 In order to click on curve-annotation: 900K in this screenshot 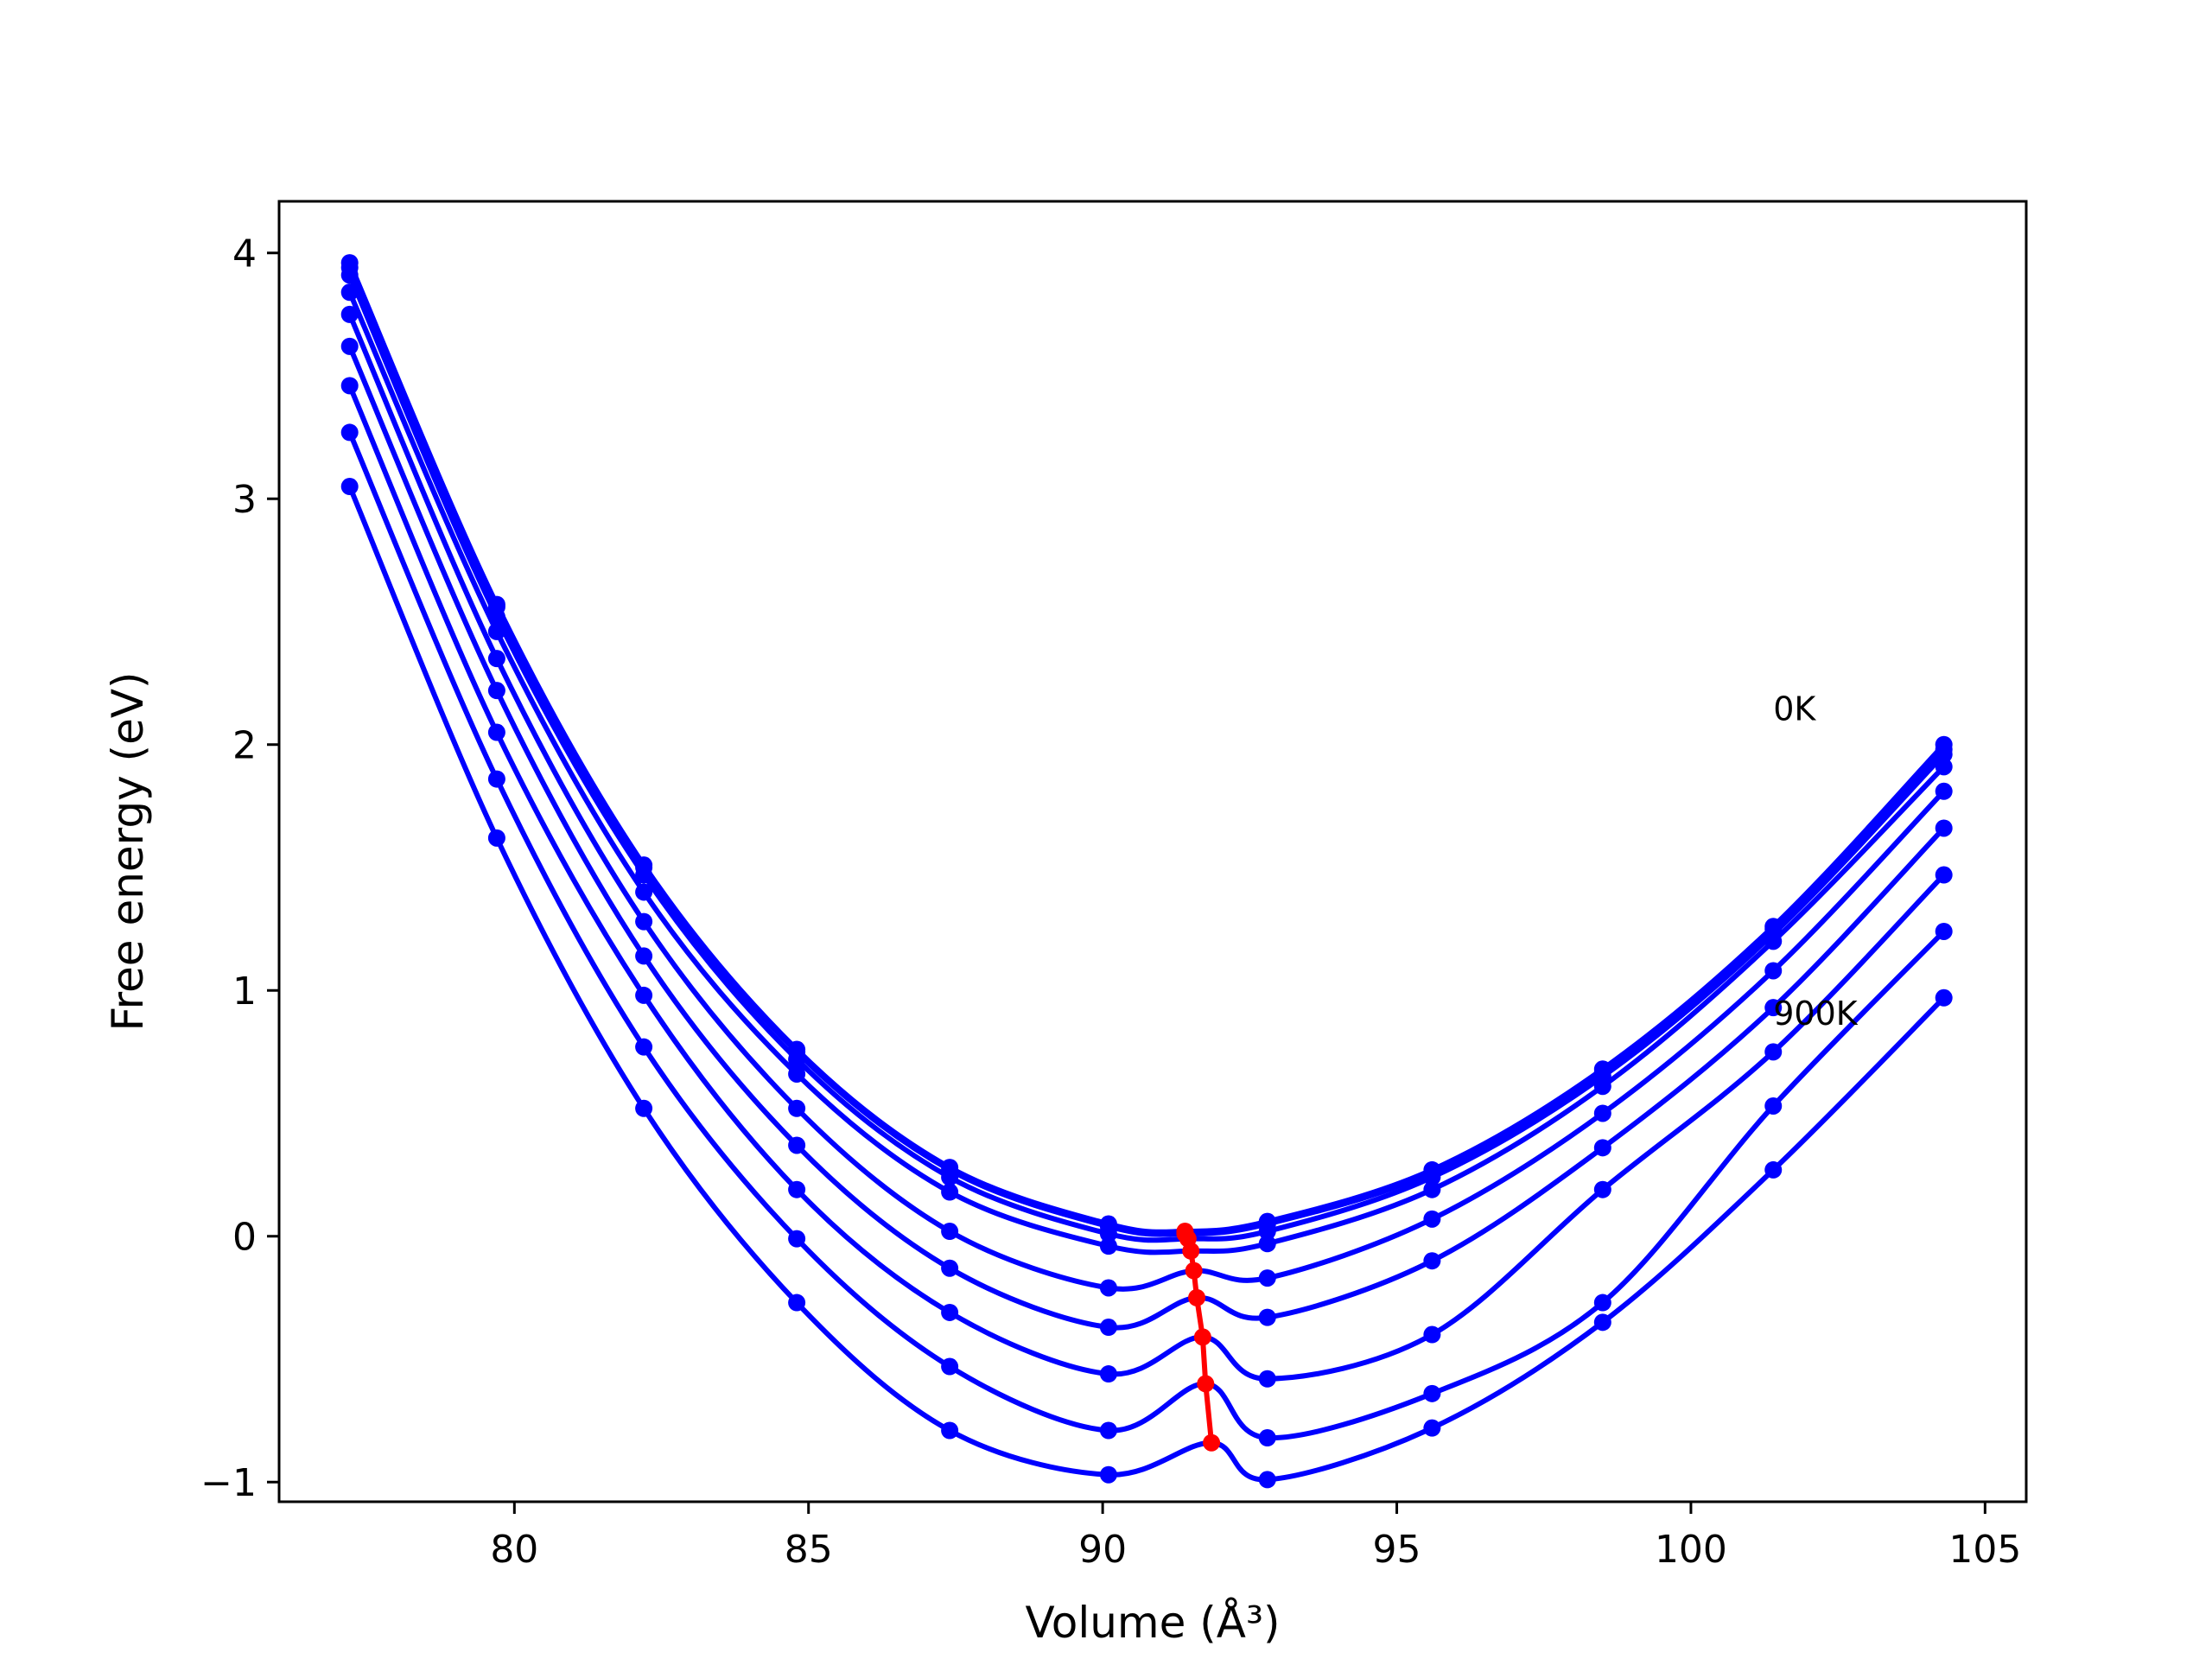, I will do `click(1816, 1014)`.